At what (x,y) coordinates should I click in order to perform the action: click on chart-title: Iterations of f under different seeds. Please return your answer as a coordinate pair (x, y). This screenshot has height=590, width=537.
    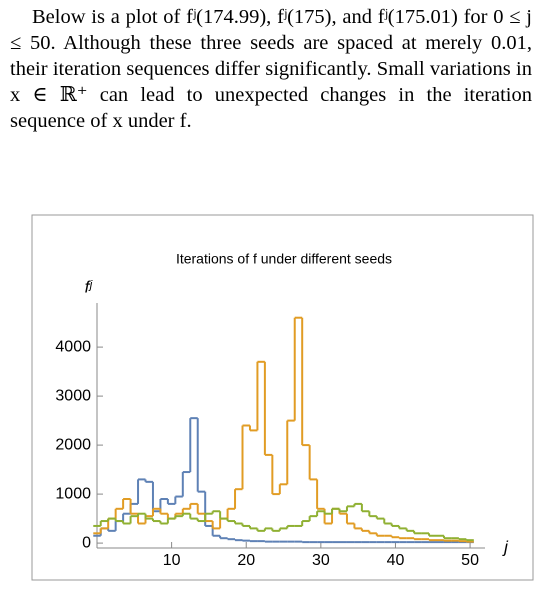
    Looking at the image, I should click on (284, 259).